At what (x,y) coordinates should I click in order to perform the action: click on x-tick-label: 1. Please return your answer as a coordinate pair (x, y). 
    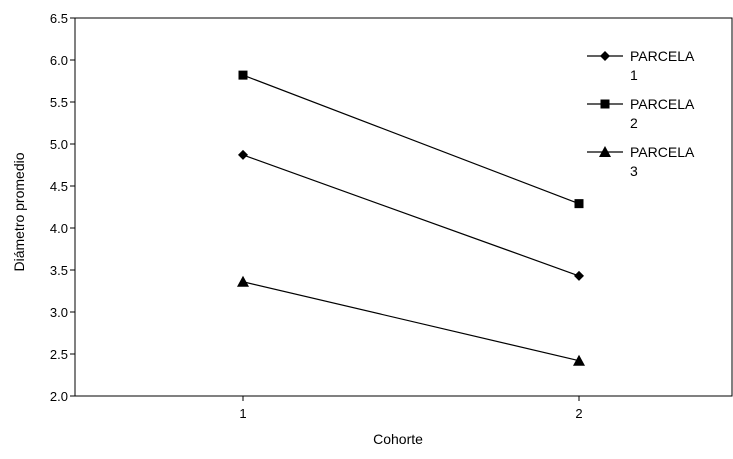
    Looking at the image, I should click on (242, 413).